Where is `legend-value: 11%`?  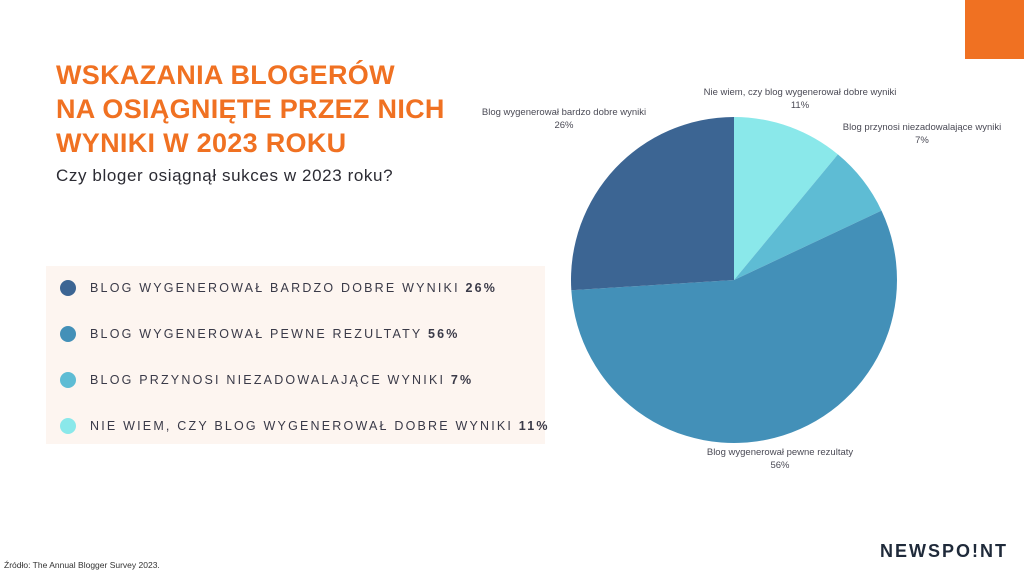
legend-value: 11% is located at coordinates (534, 426).